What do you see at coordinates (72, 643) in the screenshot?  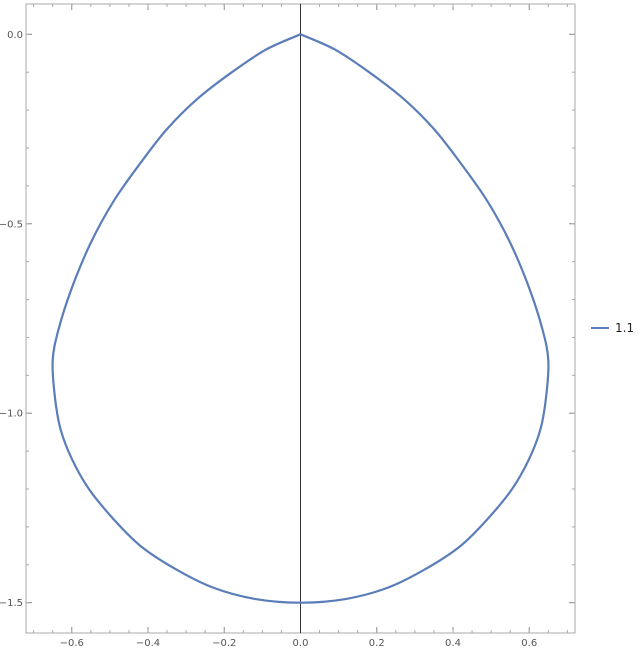 I see `x-tick-label: −0.6` at bounding box center [72, 643].